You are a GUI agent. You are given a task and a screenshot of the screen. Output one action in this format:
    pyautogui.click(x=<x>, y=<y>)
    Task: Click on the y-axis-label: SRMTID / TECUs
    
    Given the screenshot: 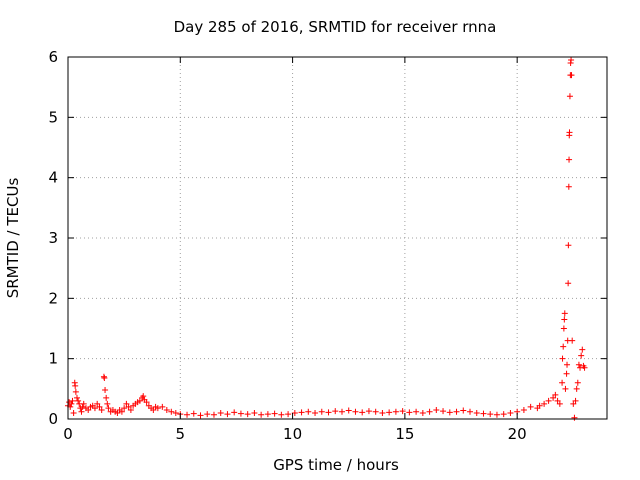 What is the action you would take?
    pyautogui.click(x=13, y=238)
    